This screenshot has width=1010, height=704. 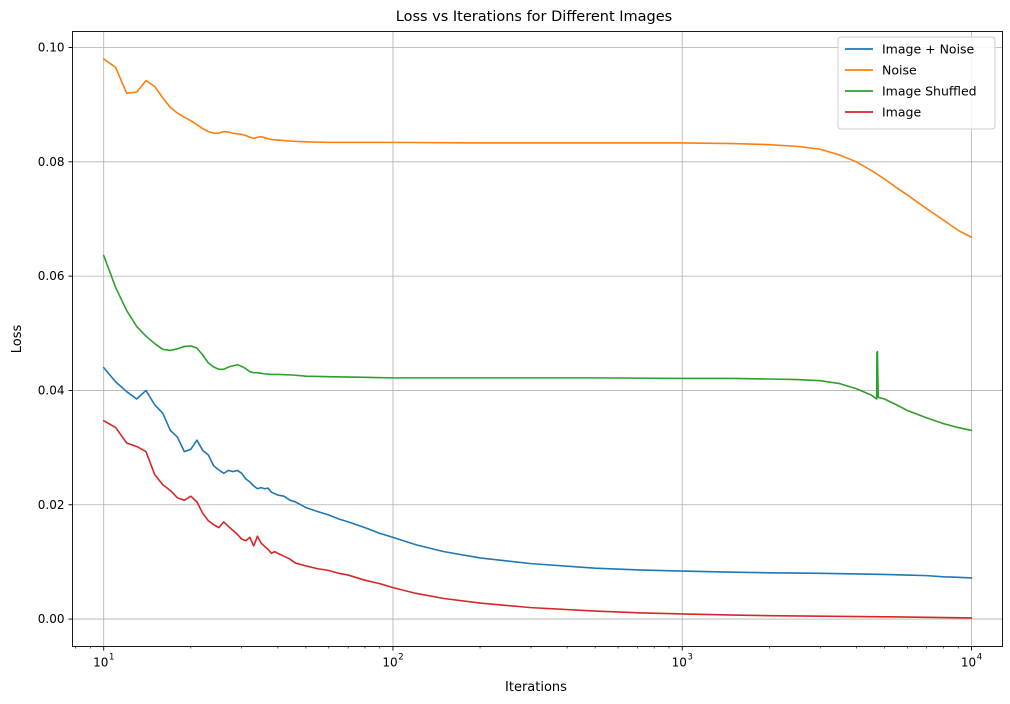 I want to click on y-tick-label-0: 0.00, so click(x=51, y=619).